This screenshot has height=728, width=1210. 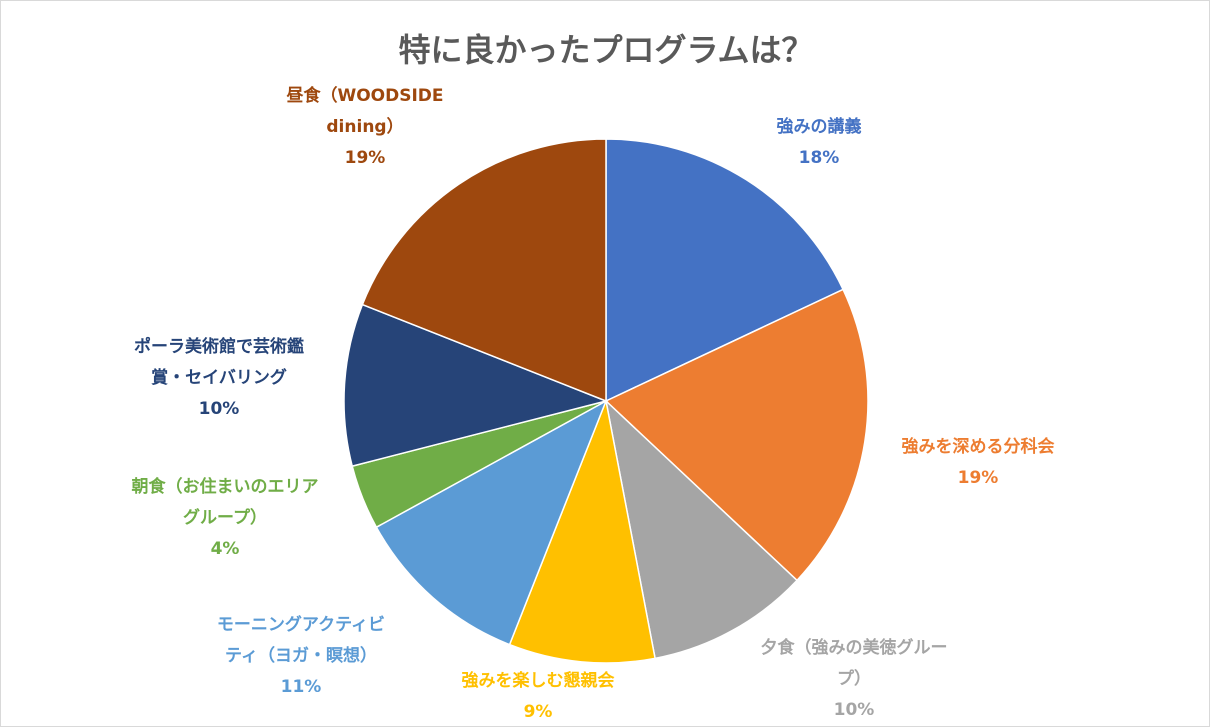 What do you see at coordinates (854, 647) in the screenshot?
I see `slice-label-text: 夕食（強みの美徳グルー` at bounding box center [854, 647].